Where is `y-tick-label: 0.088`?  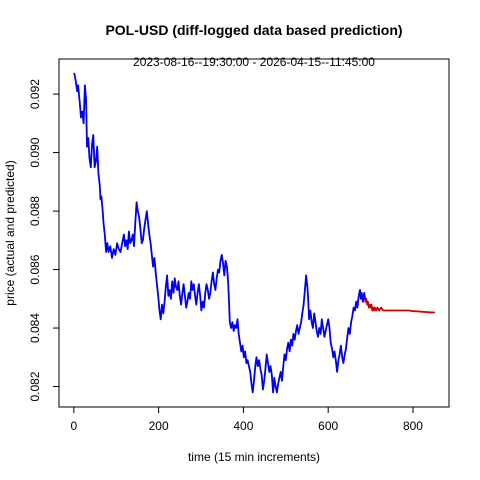
y-tick-label: 0.088 is located at coordinates (35, 211).